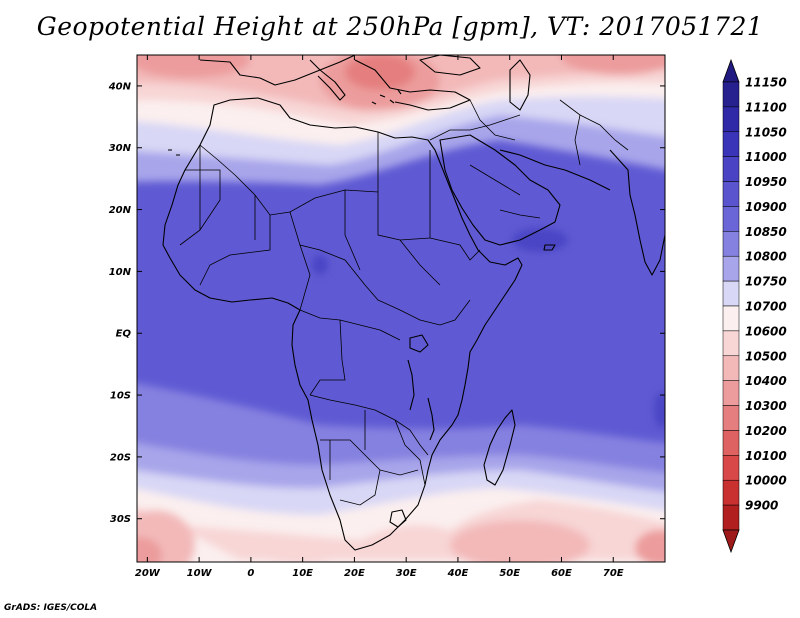 This screenshot has height=618, width=800. What do you see at coordinates (120, 457) in the screenshot?
I see `lat-tick-label: 20S` at bounding box center [120, 457].